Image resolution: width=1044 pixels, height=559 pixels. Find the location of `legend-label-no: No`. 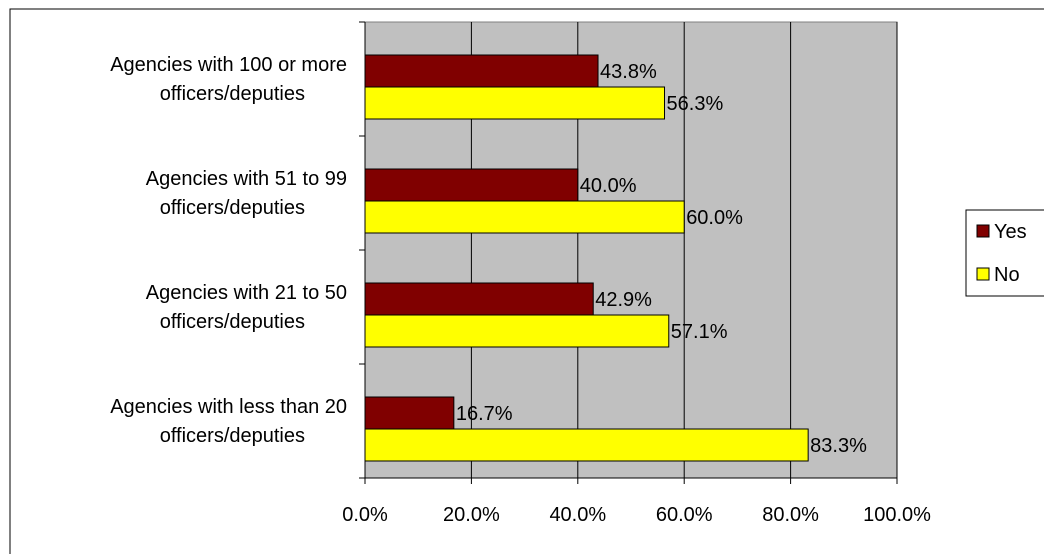

legend-label-no: No is located at coordinates (1007, 275).